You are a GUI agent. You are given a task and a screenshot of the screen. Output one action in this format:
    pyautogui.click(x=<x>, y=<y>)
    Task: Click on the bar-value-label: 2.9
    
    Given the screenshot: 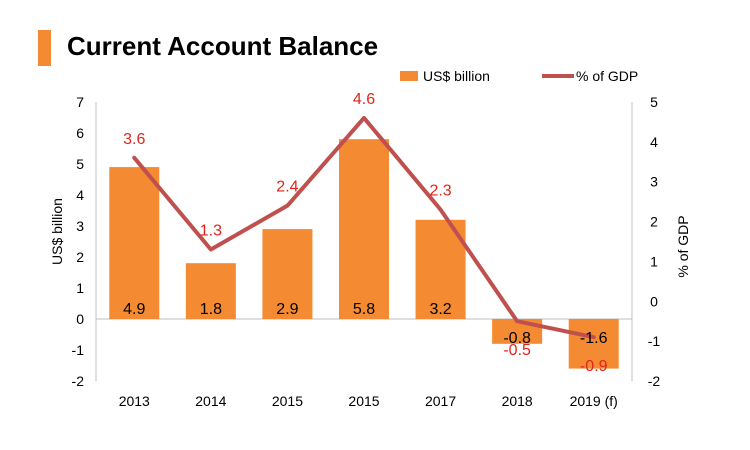 What is the action you would take?
    pyautogui.click(x=287, y=309)
    